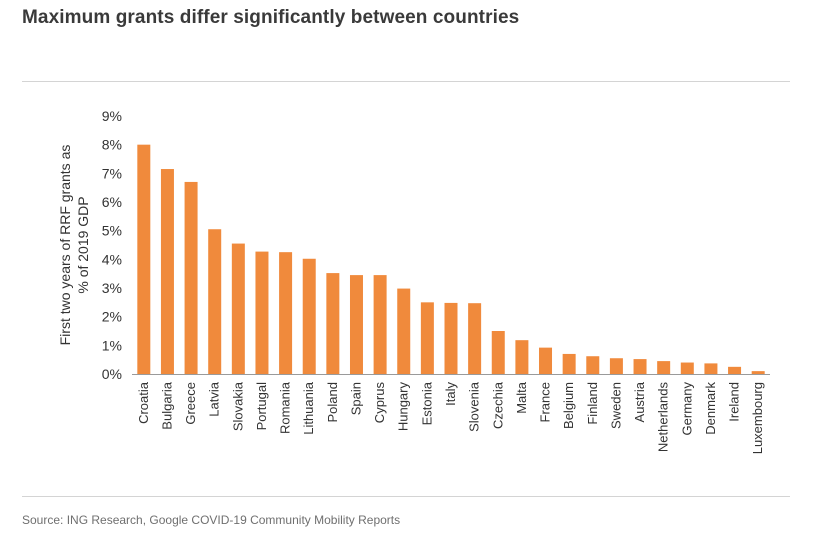  What do you see at coordinates (261, 406) in the screenshot?
I see `x-tick-label-portugal: Portugal` at bounding box center [261, 406].